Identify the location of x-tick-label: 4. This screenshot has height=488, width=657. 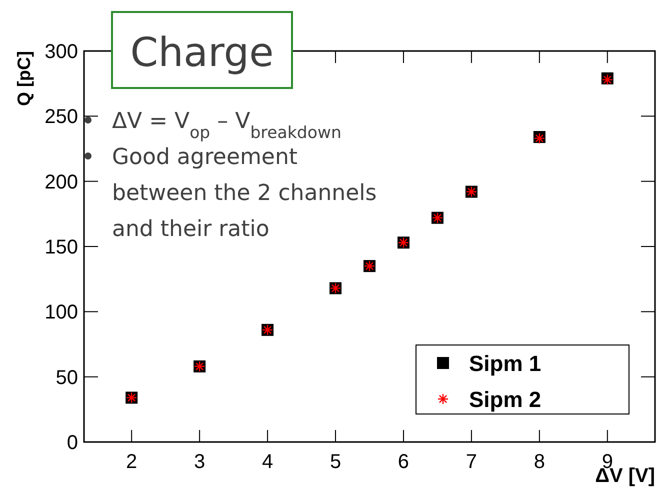
(268, 462).